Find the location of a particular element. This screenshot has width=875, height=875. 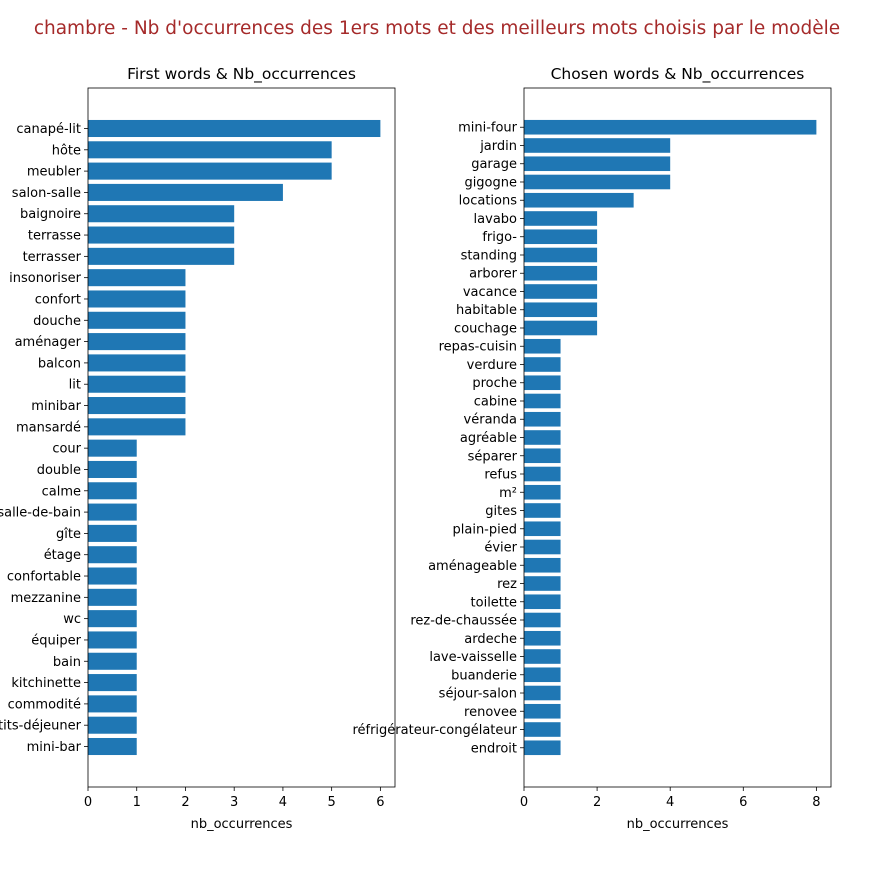

bar-baignoire is located at coordinates (161, 214).